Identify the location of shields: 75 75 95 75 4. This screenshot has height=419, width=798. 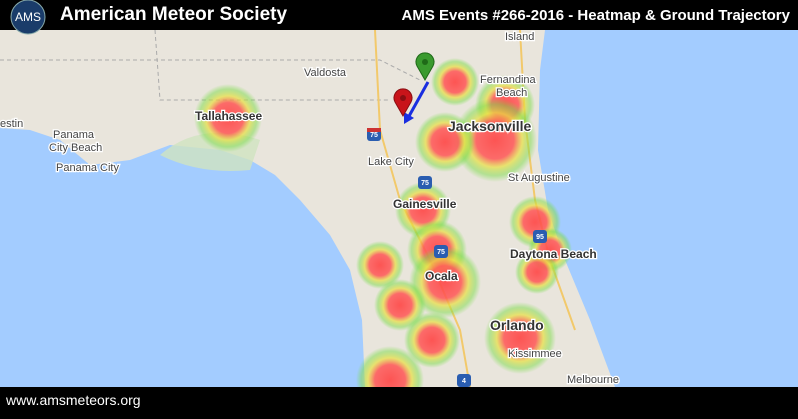
(457, 257).